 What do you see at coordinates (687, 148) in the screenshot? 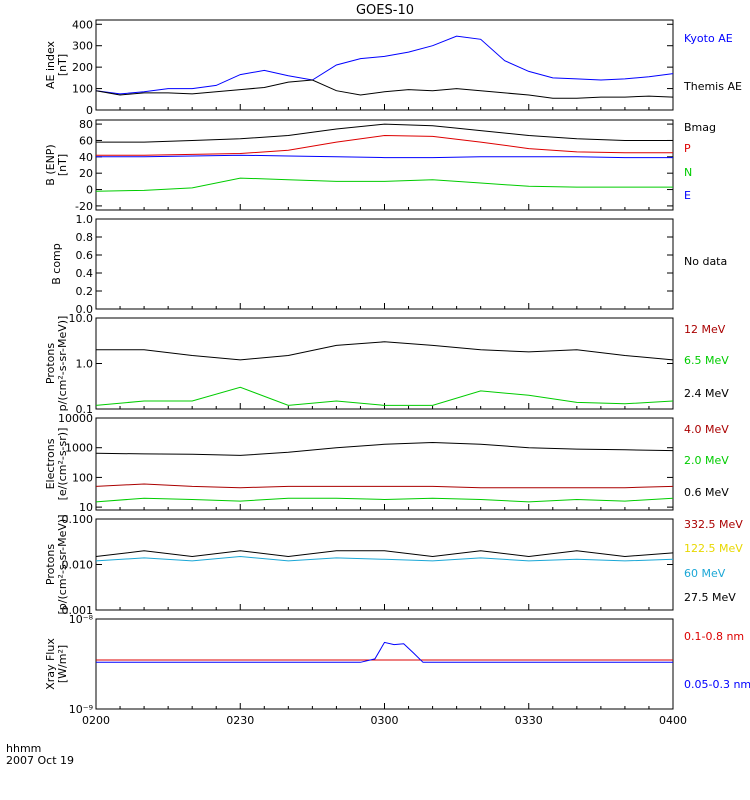
I see `legend-entry: P` at bounding box center [687, 148].